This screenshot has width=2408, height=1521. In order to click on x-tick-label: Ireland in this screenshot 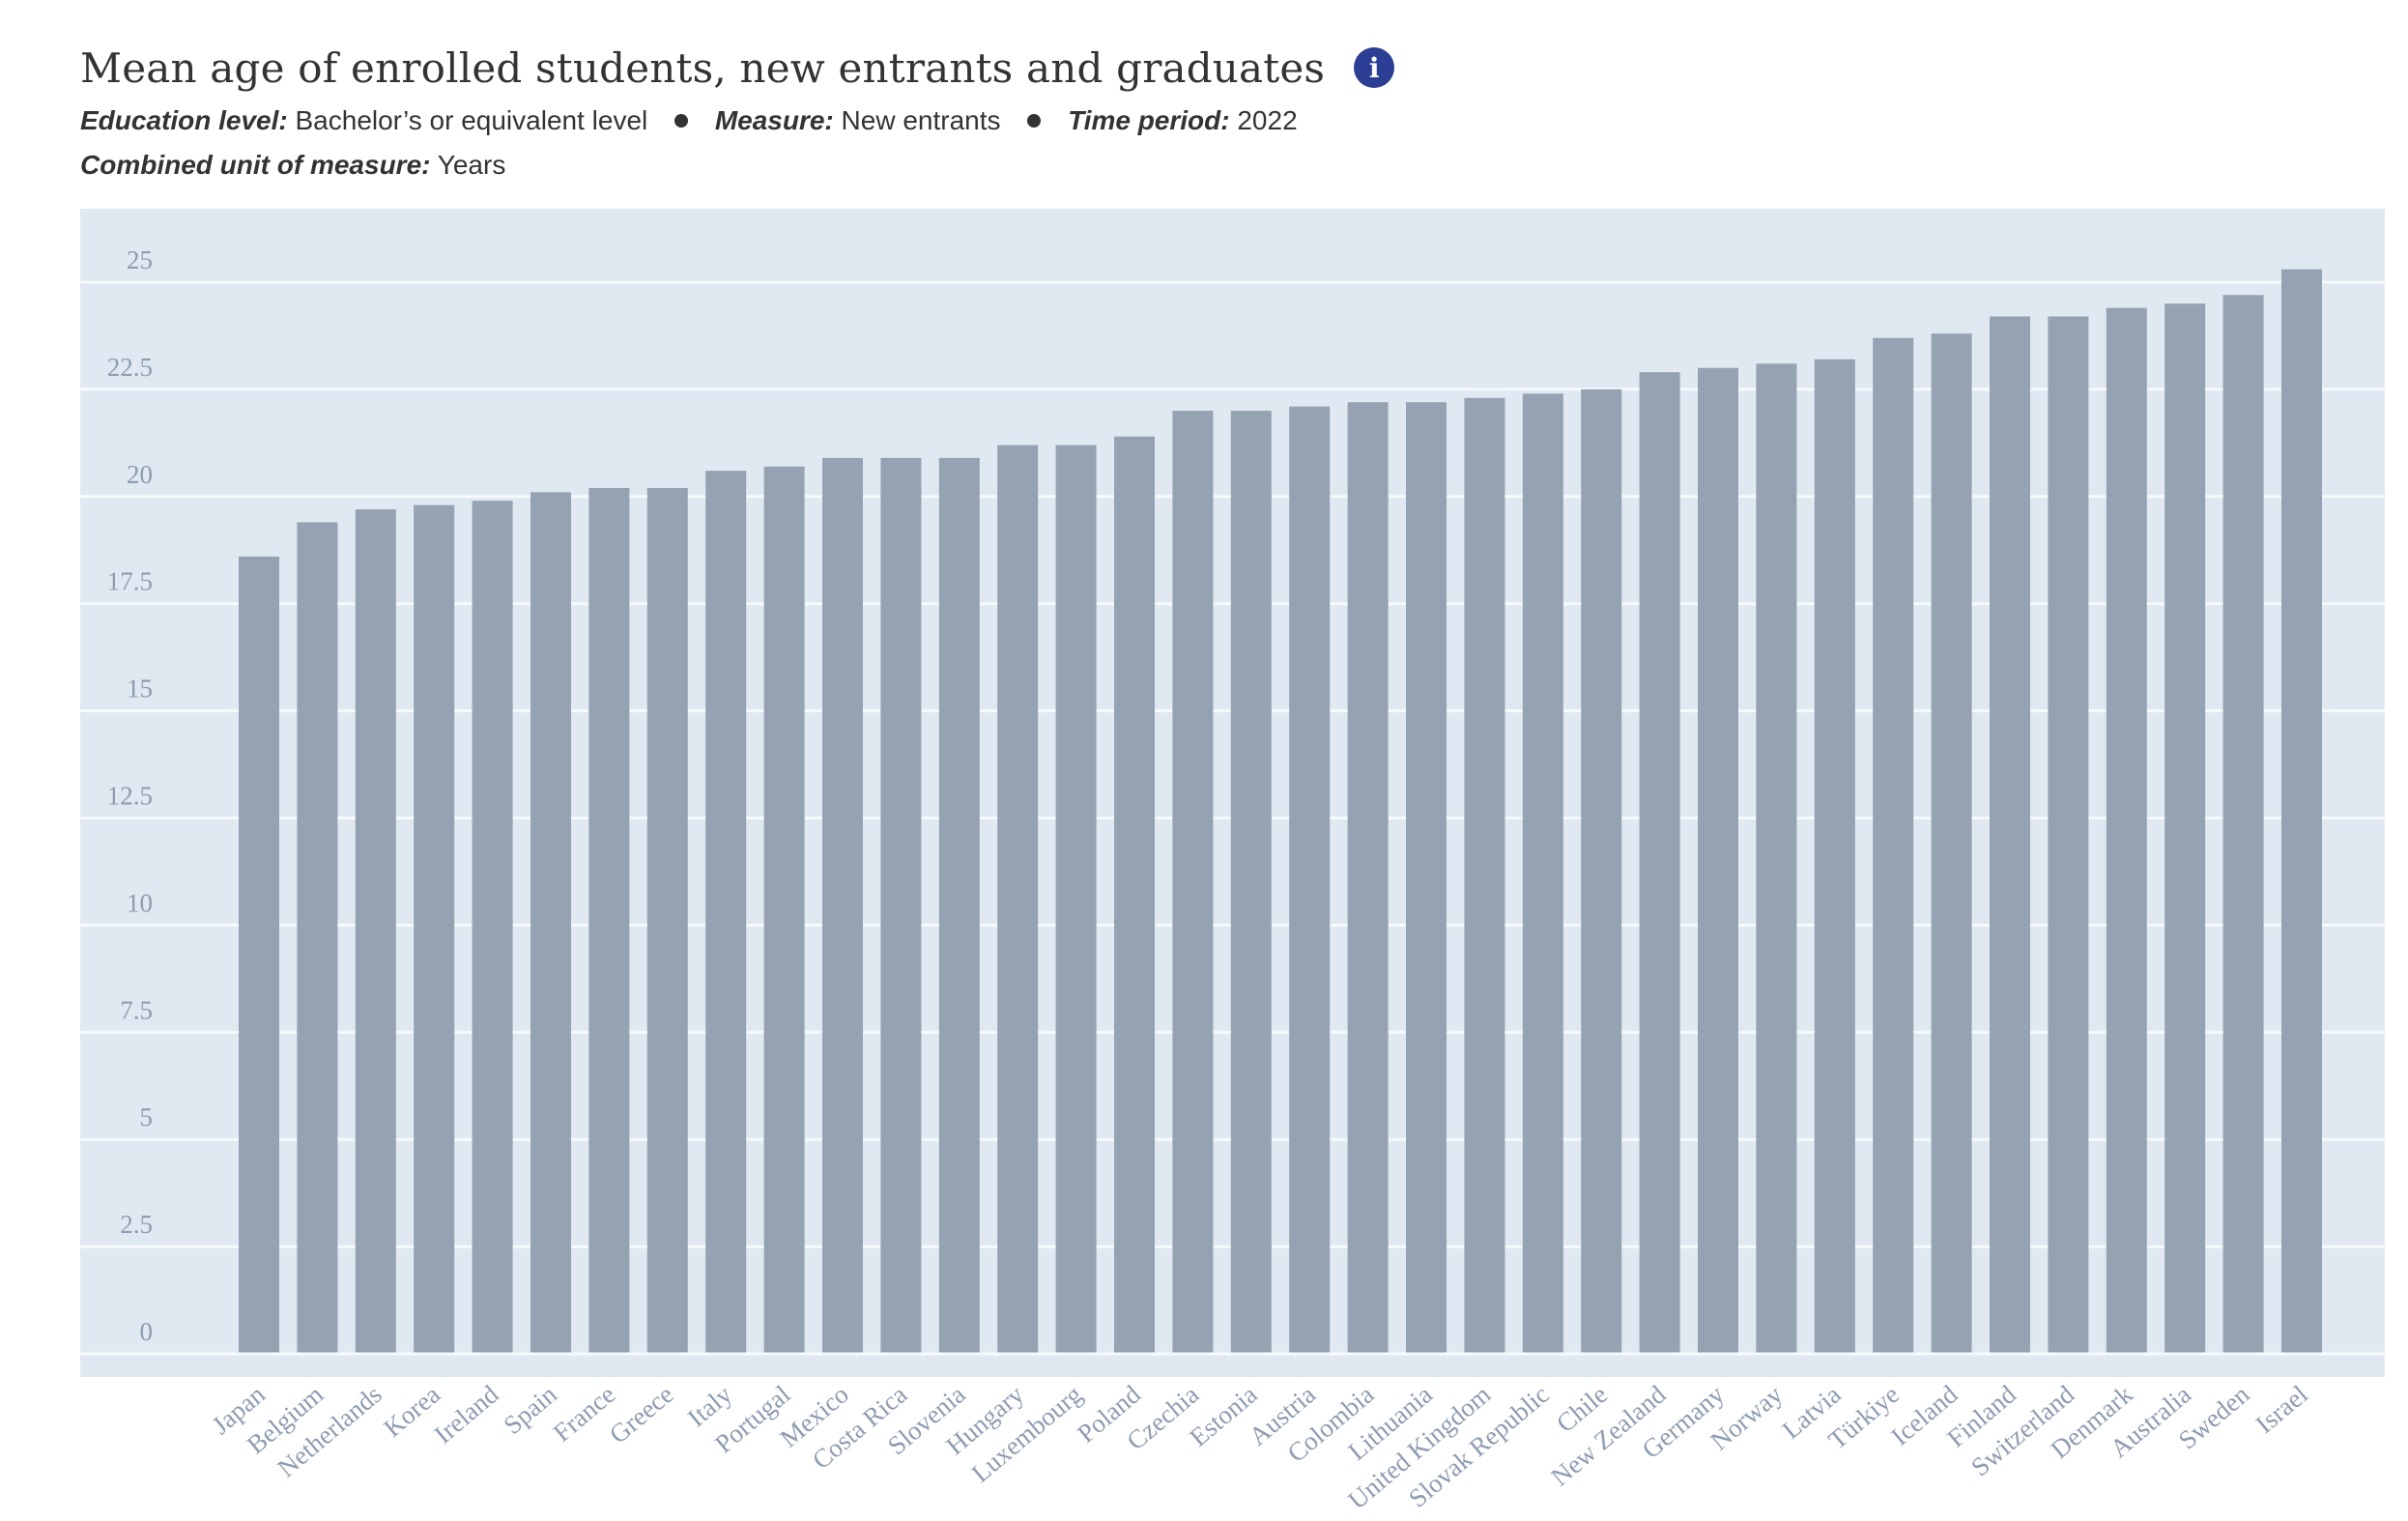, I will do `click(467, 1414)`.